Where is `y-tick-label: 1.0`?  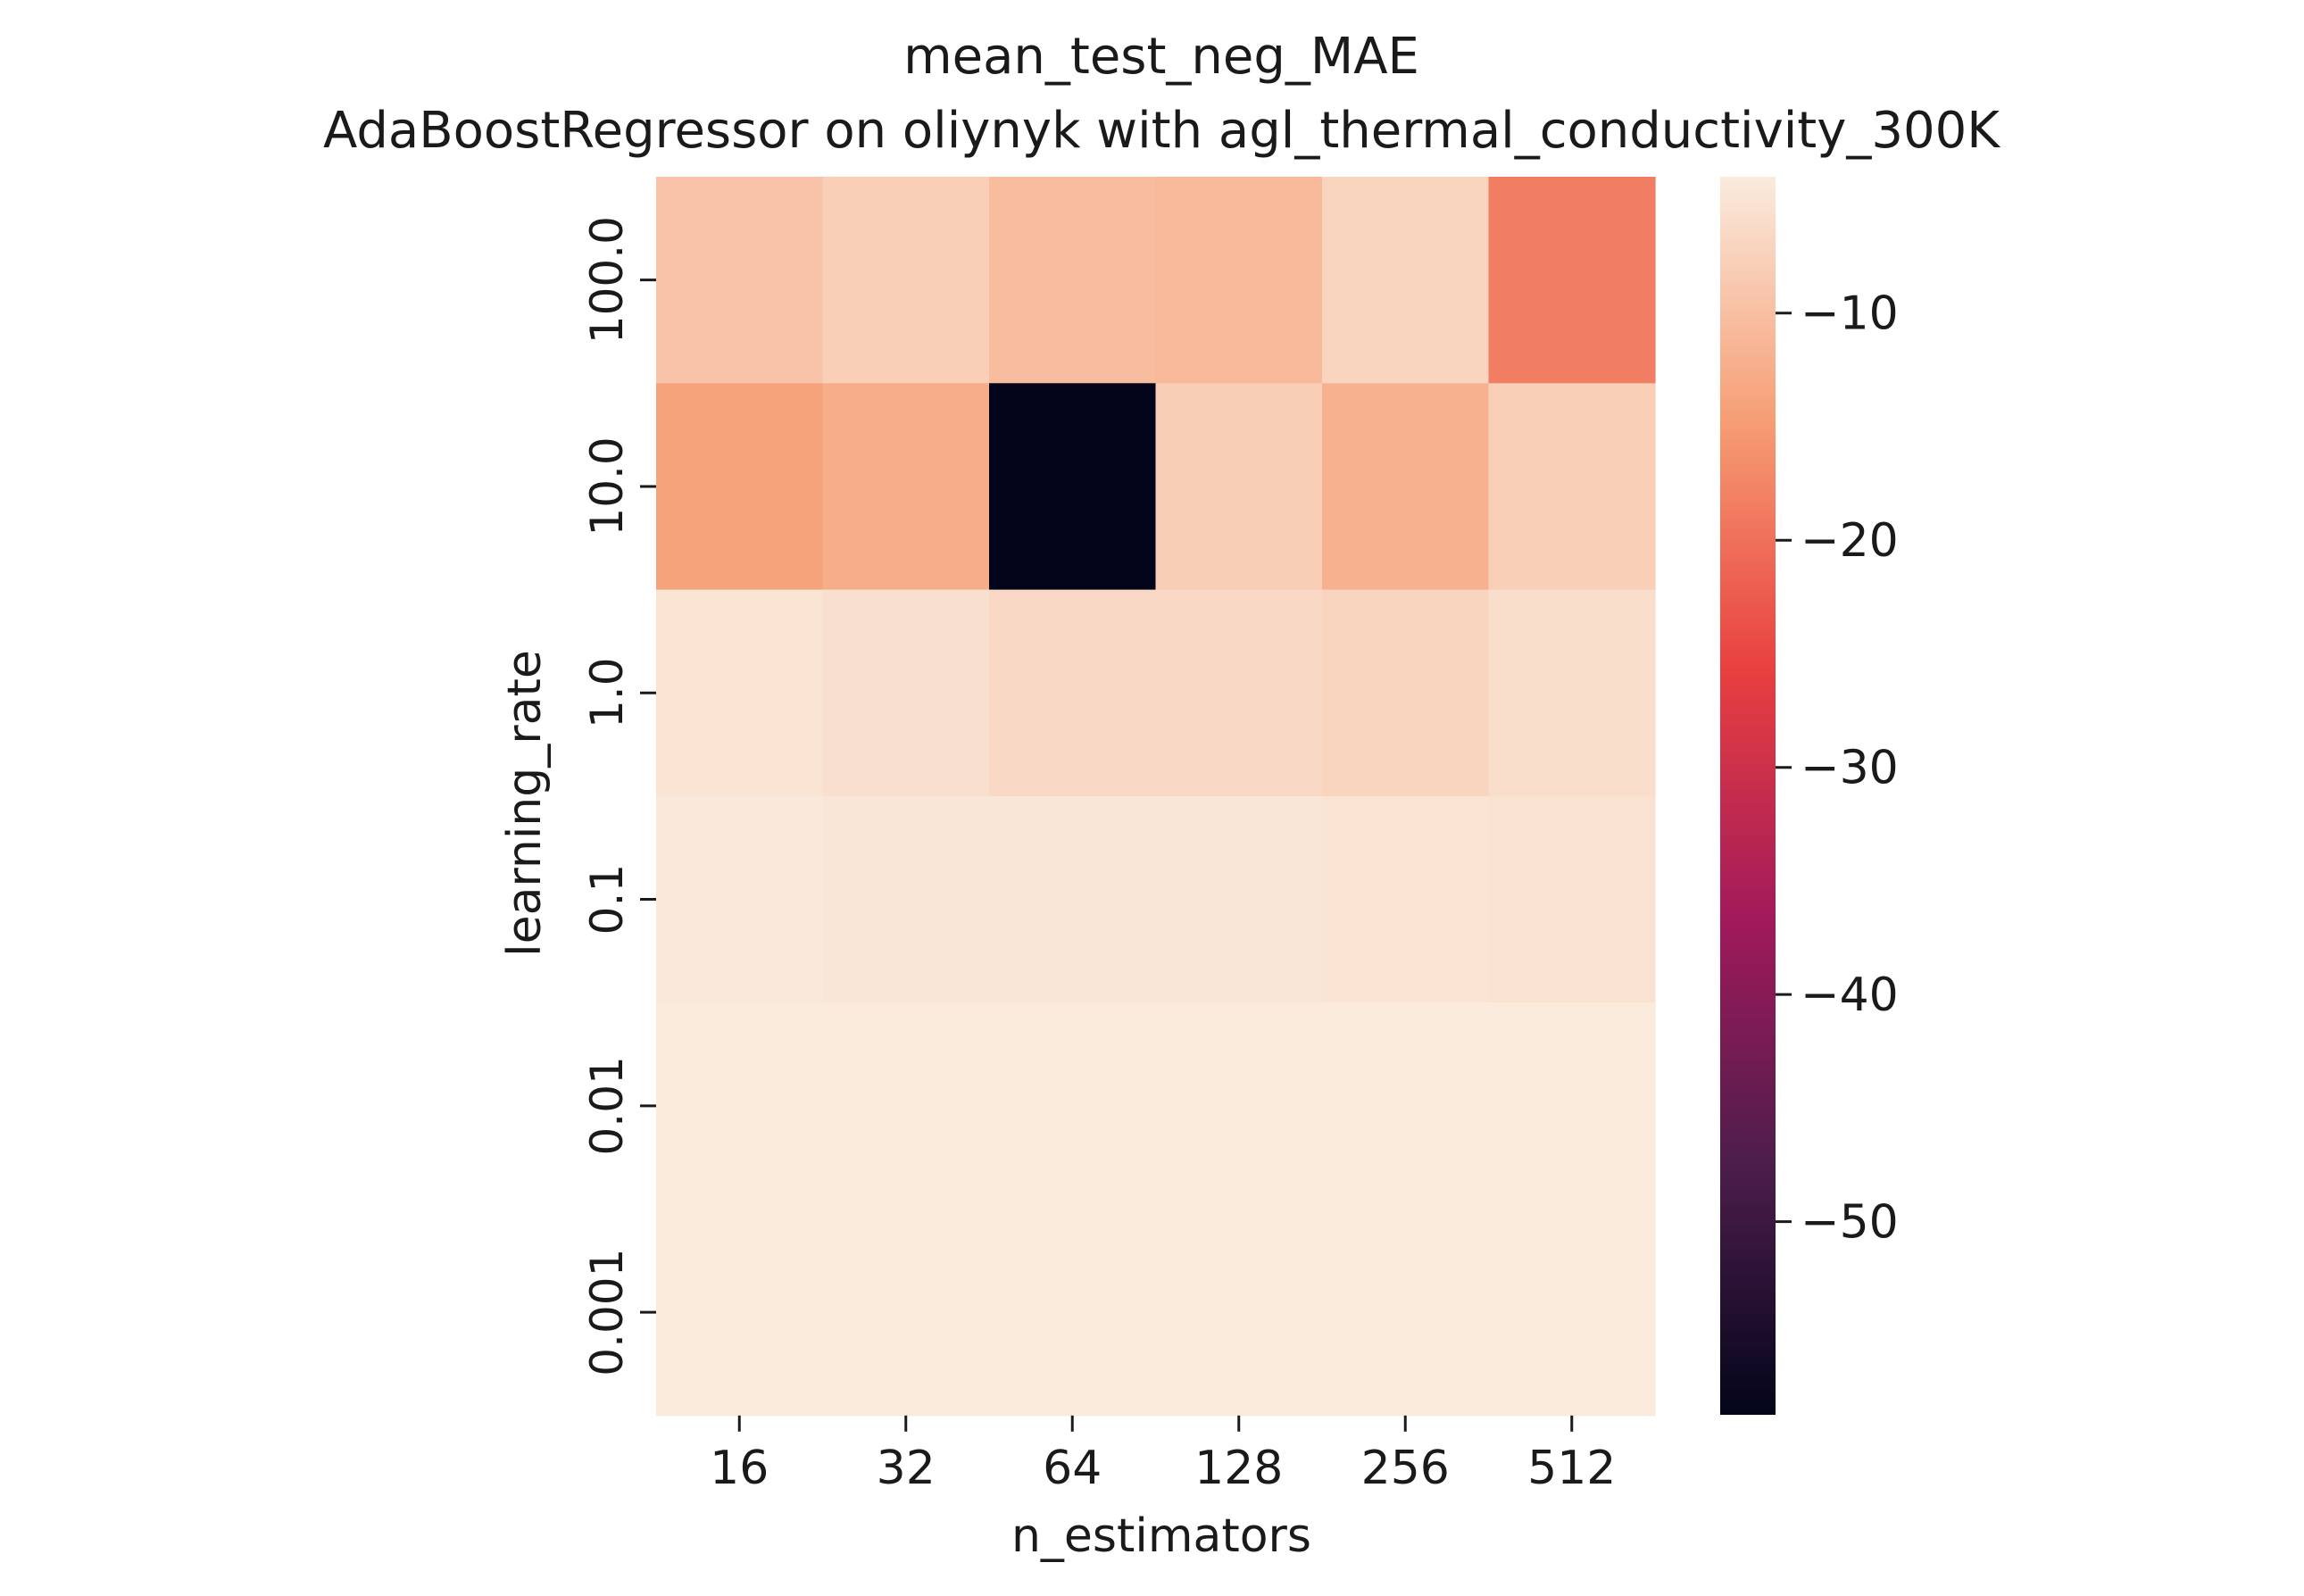
y-tick-label: 1.0 is located at coordinates (607, 692).